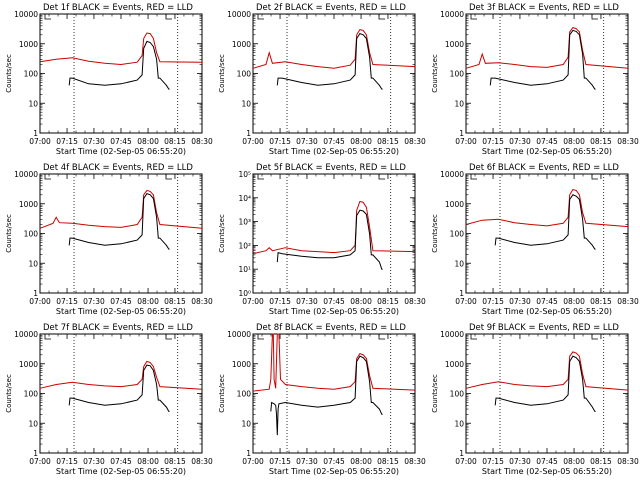 The height and width of the screenshot is (485, 640). I want to click on chart-title: Det 6f BLACK = Events, RED = LLD, so click(544, 168).